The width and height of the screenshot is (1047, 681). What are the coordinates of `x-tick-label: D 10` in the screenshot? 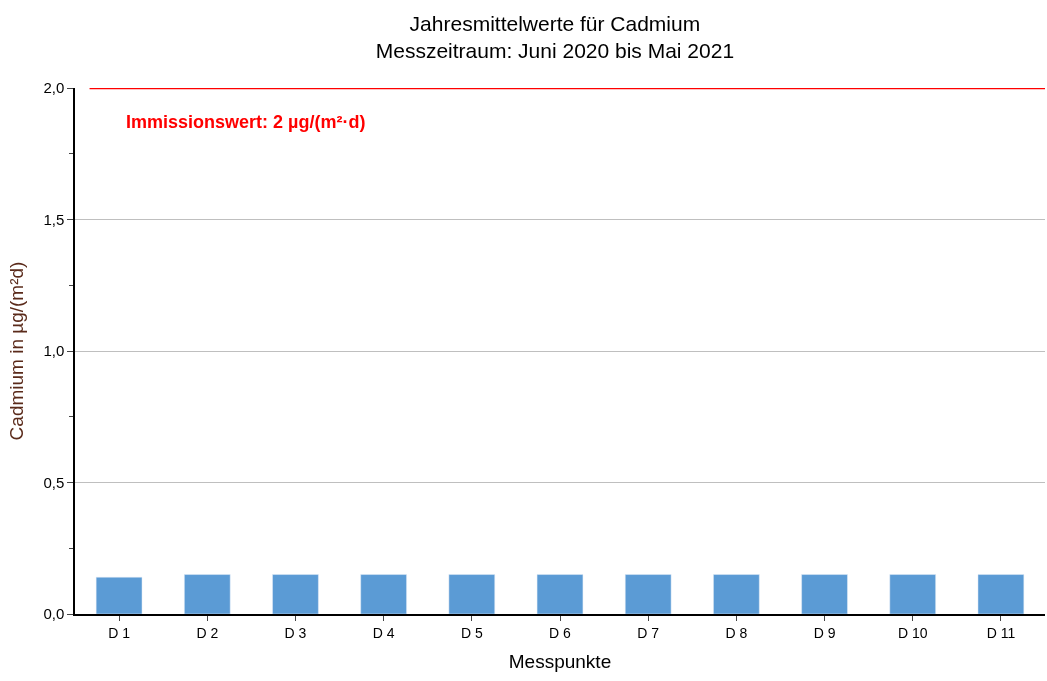 It's located at (912, 632).